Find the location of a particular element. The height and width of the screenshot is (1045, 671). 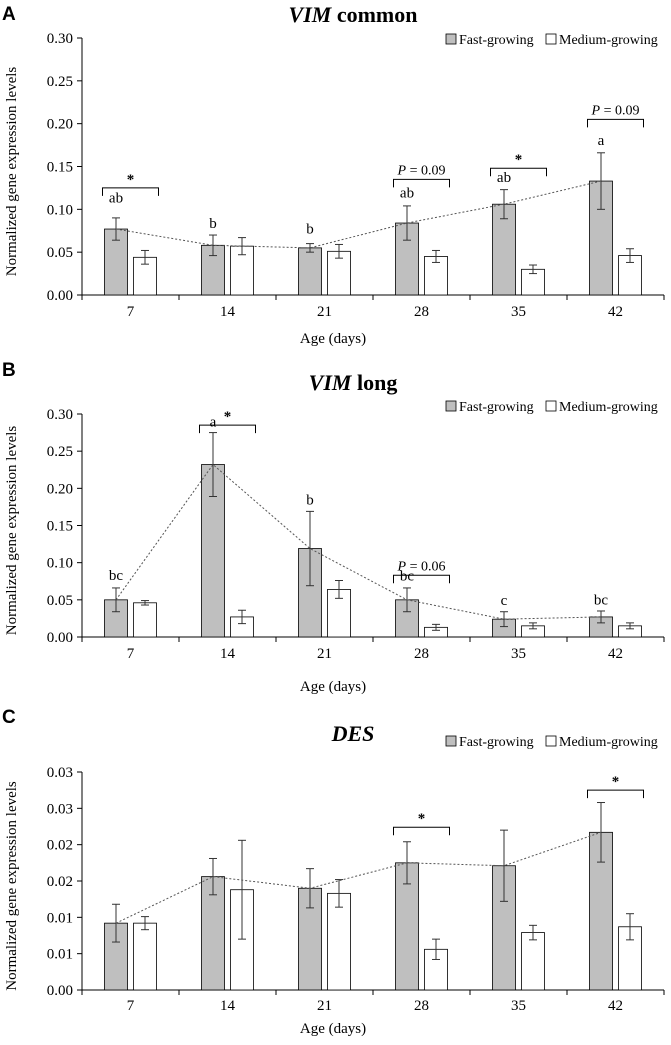

p-value-label: P = 0.06 is located at coordinates (421, 566).